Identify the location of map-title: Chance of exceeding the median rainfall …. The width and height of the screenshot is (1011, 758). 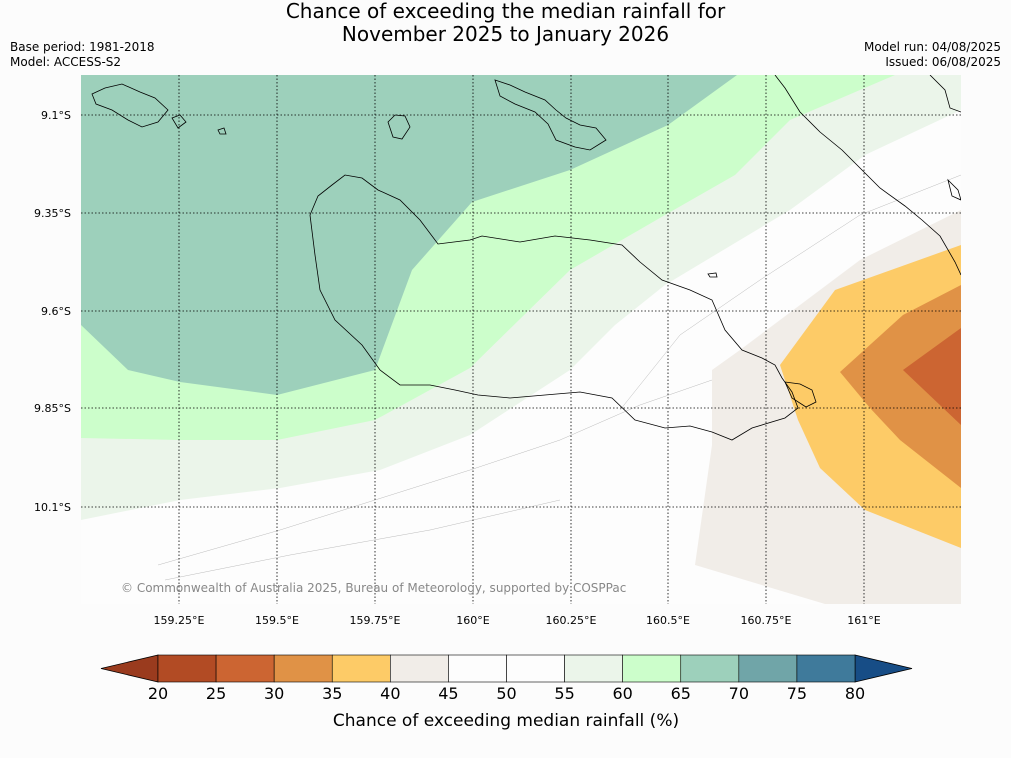
(505, 23).